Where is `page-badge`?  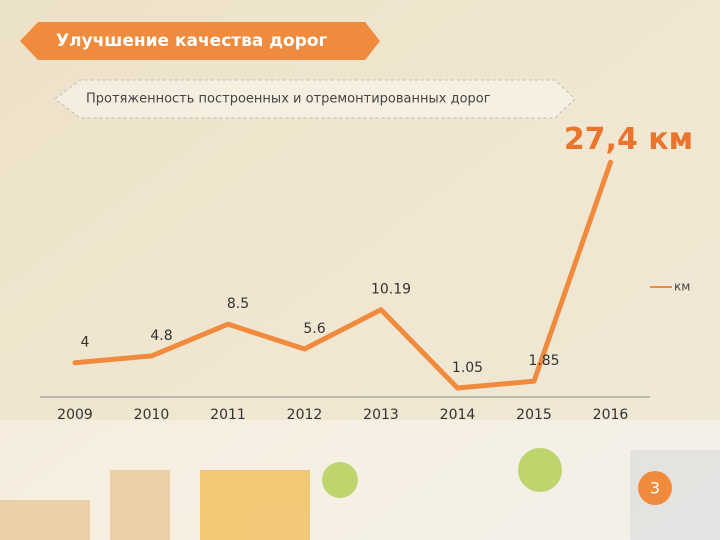 page-badge is located at coordinates (655, 488).